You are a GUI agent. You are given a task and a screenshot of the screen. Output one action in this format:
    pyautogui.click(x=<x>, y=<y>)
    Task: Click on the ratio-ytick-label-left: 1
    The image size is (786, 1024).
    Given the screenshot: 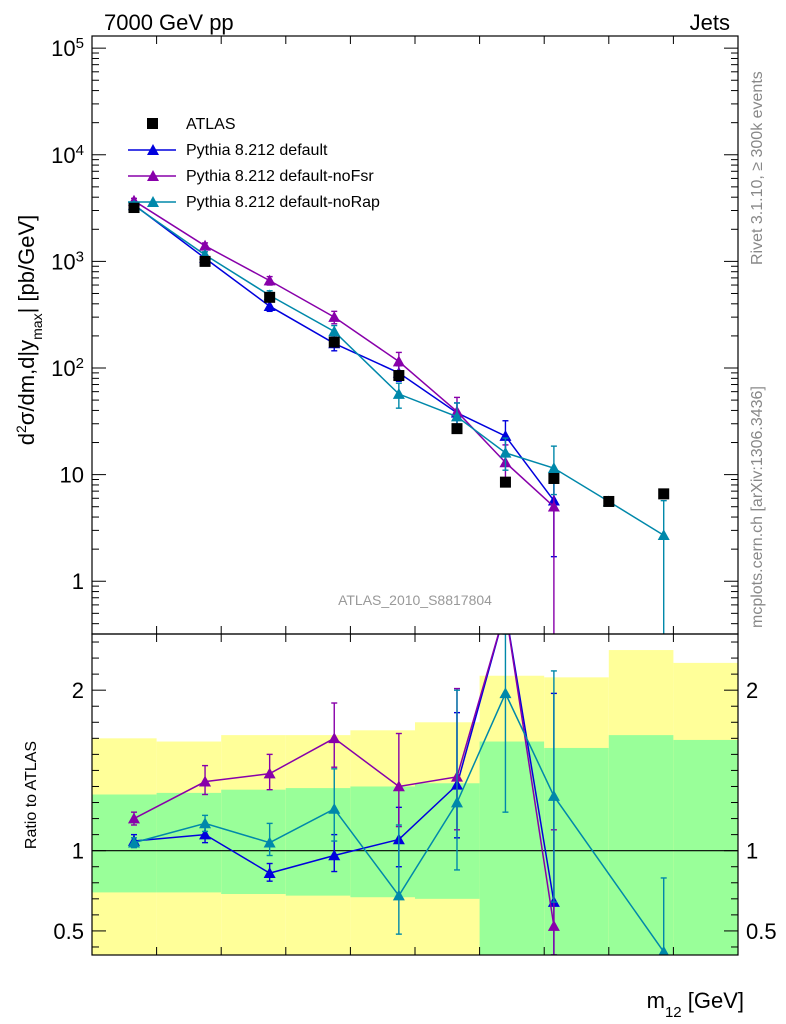 What is the action you would take?
    pyautogui.click(x=78, y=851)
    